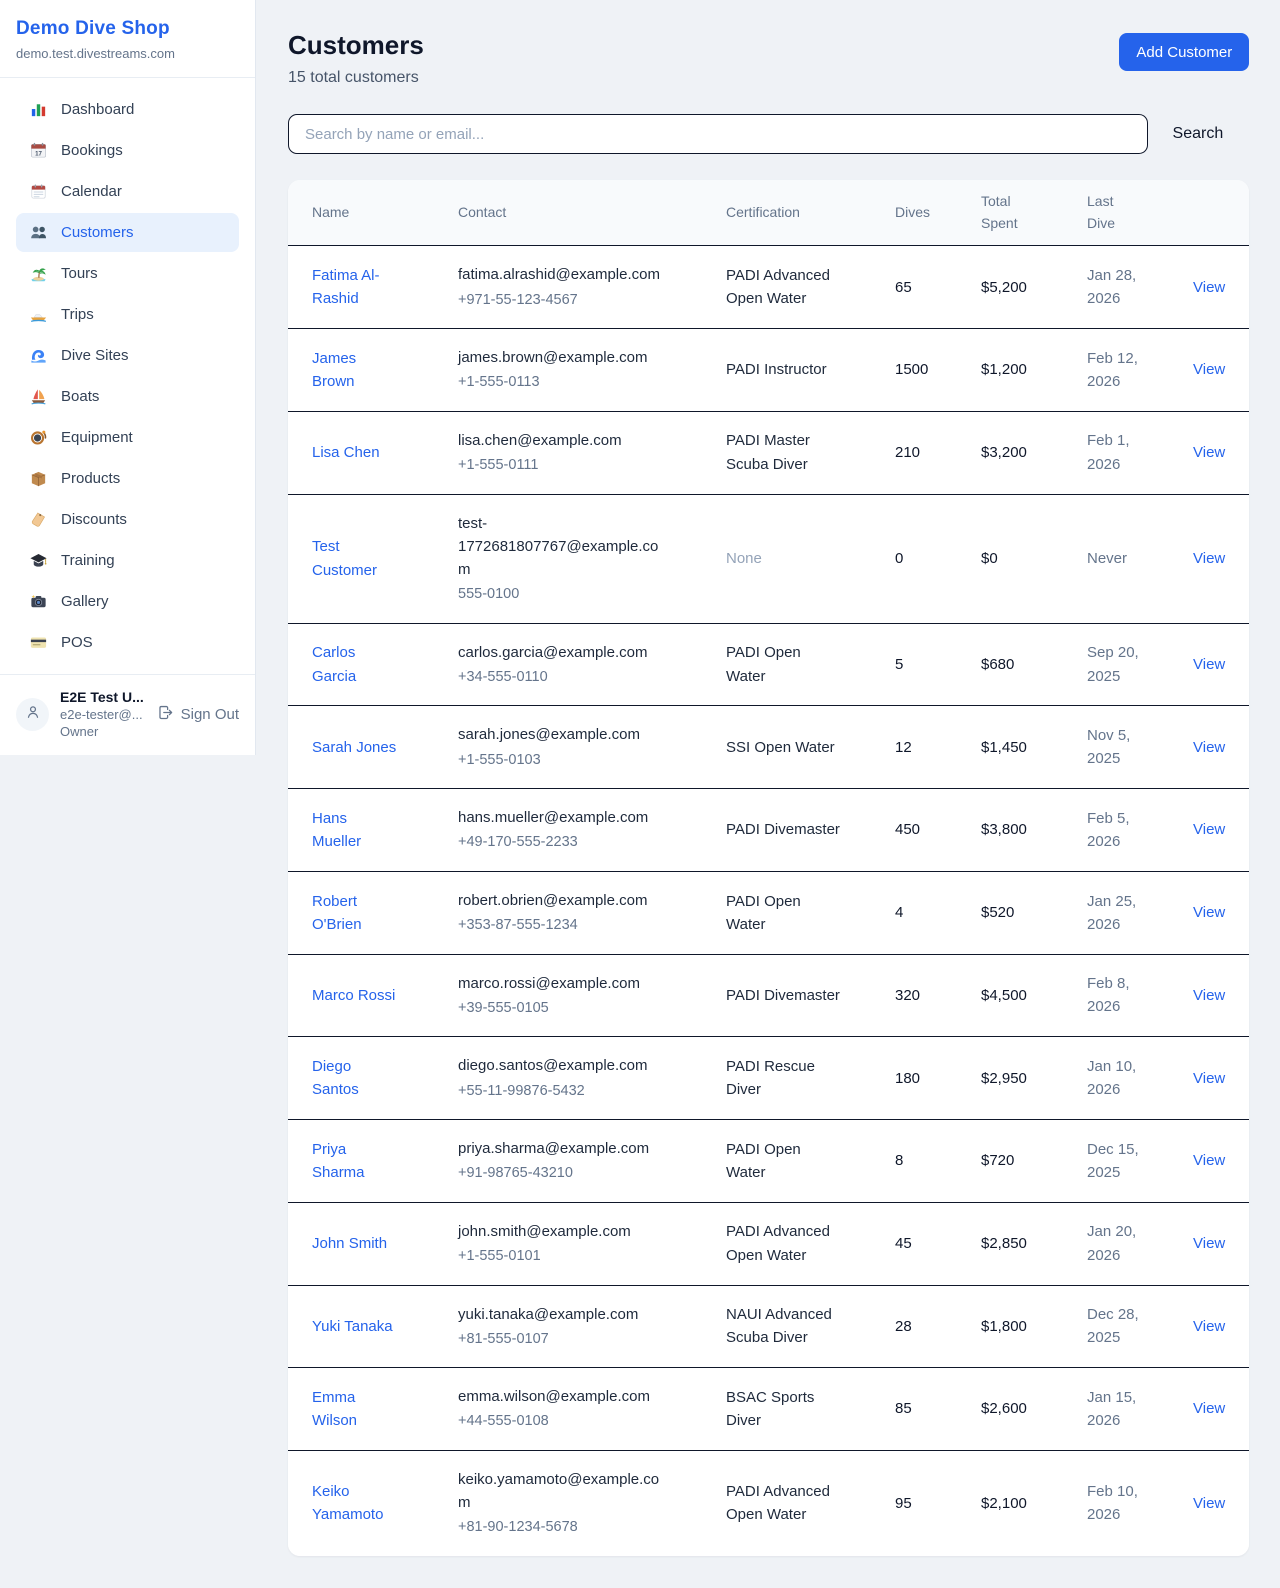 The height and width of the screenshot is (1588, 1280). I want to click on sidebar-item-dive-sites: Dive Sites, so click(127, 355).